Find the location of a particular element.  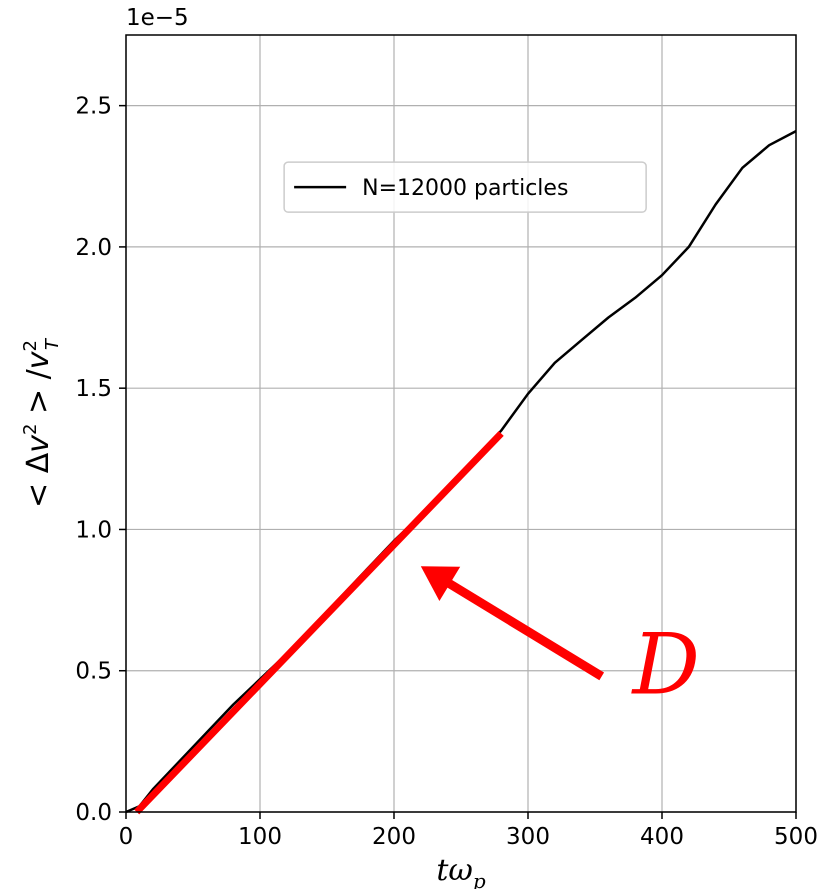

y-scale-offset-label: 1e−5 is located at coordinates (157, 18).